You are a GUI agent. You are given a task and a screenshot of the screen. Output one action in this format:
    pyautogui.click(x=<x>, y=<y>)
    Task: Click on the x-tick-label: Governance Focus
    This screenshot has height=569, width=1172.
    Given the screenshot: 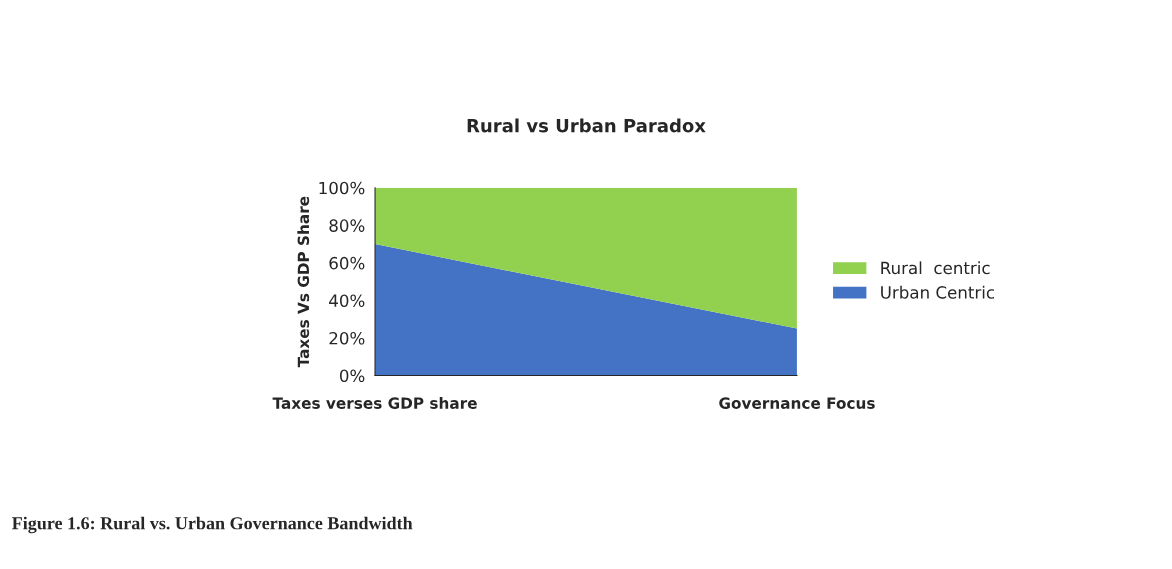 What is the action you would take?
    pyautogui.click(x=797, y=403)
    